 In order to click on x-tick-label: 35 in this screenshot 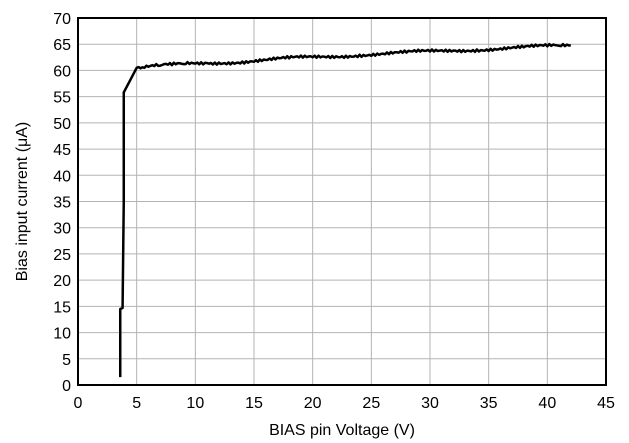, I will do `click(489, 403)`.